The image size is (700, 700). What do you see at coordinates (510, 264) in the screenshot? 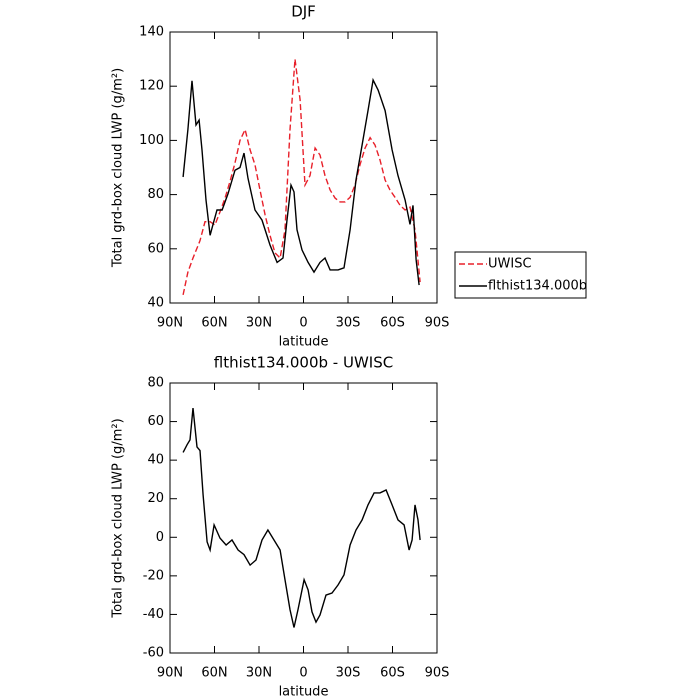
I see `legend-label: UWISC` at bounding box center [510, 264].